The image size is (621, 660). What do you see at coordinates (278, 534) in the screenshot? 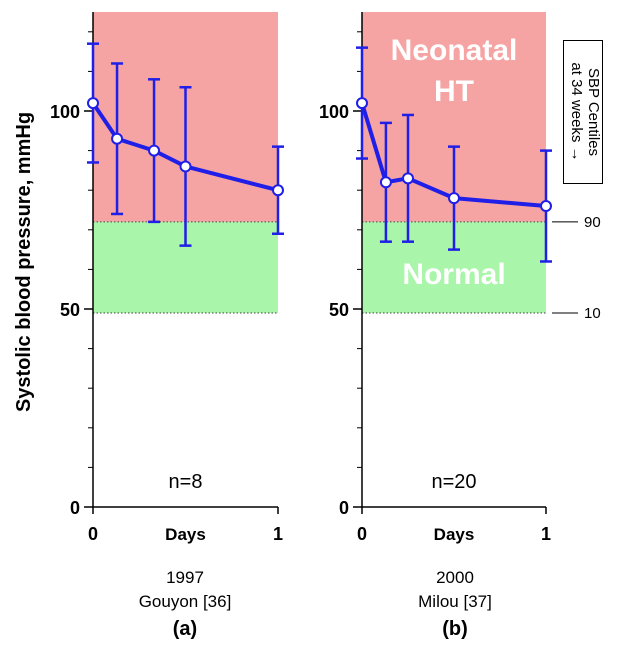
I see `x-tick-label-0: 1` at bounding box center [278, 534].